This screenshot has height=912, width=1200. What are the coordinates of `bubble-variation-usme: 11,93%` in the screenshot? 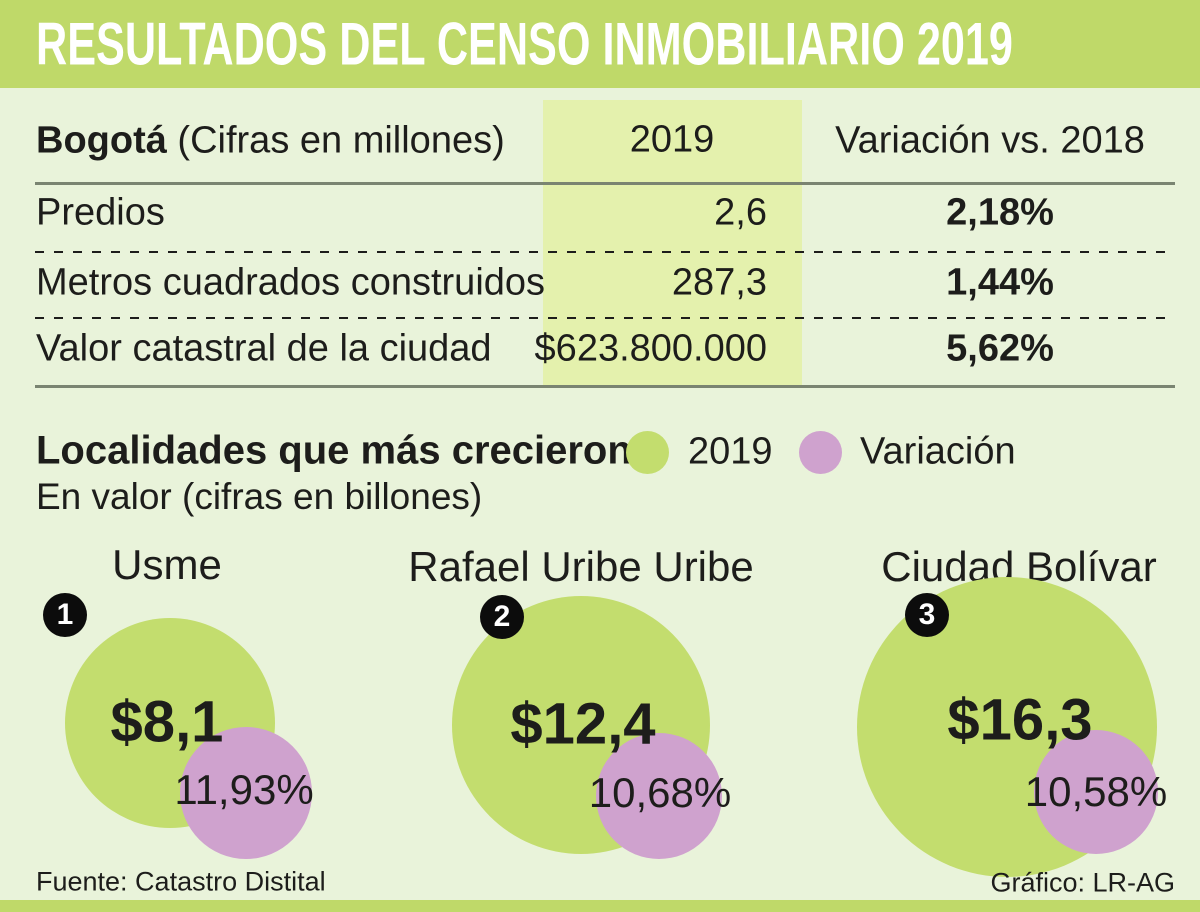 It's located at (244, 789).